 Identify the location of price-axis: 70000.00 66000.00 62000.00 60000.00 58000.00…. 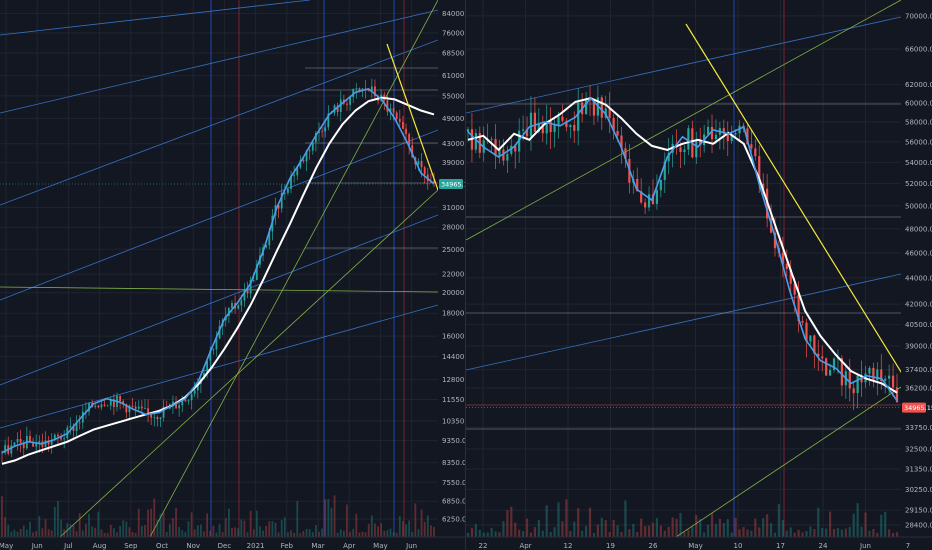
(916, 275).